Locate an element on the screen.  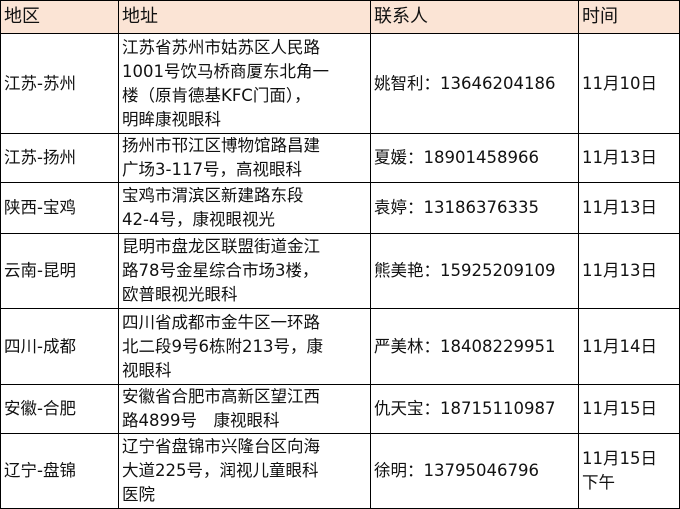
contact-cell: 夏媛：18901458966 is located at coordinates (474, 158).